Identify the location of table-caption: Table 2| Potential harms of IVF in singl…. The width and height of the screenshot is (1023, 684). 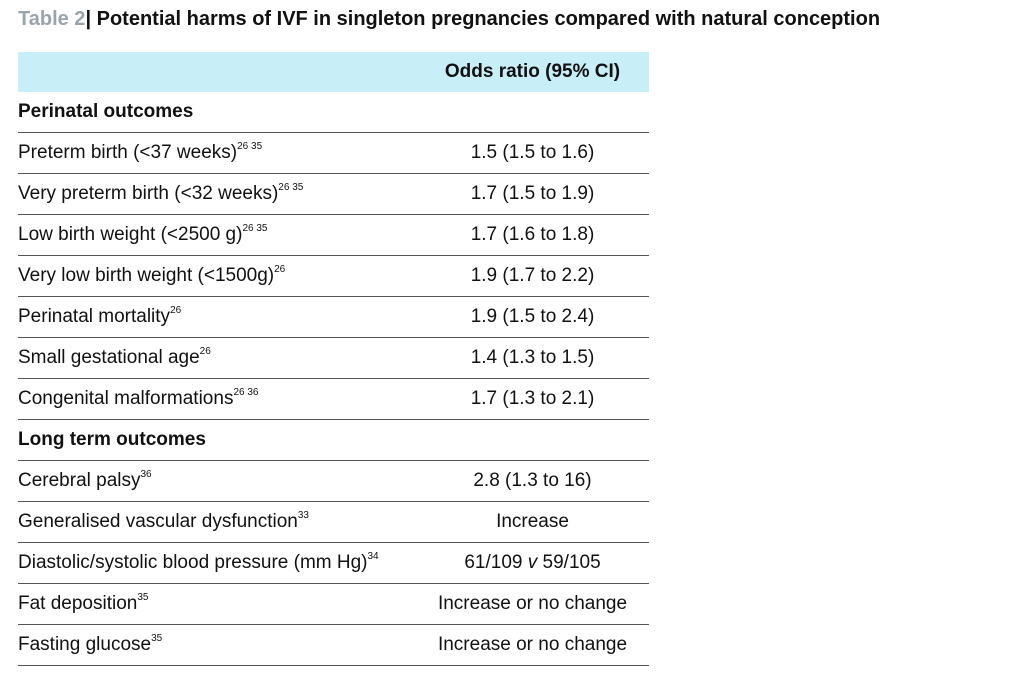
(449, 19).